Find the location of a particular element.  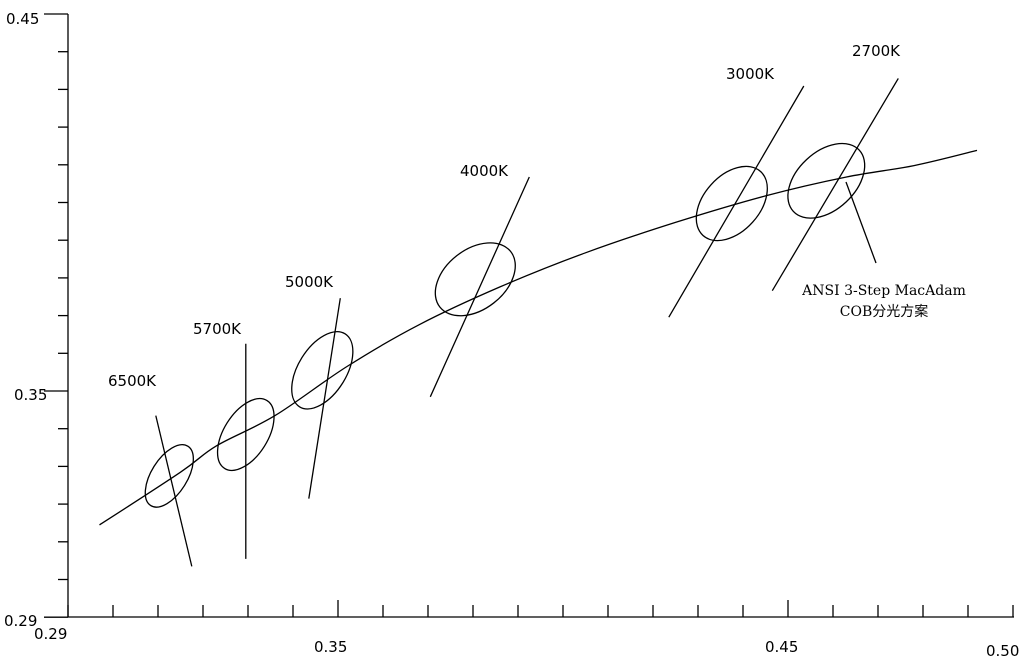

x-tick-label-0.29: 0.29 is located at coordinates (50, 634).